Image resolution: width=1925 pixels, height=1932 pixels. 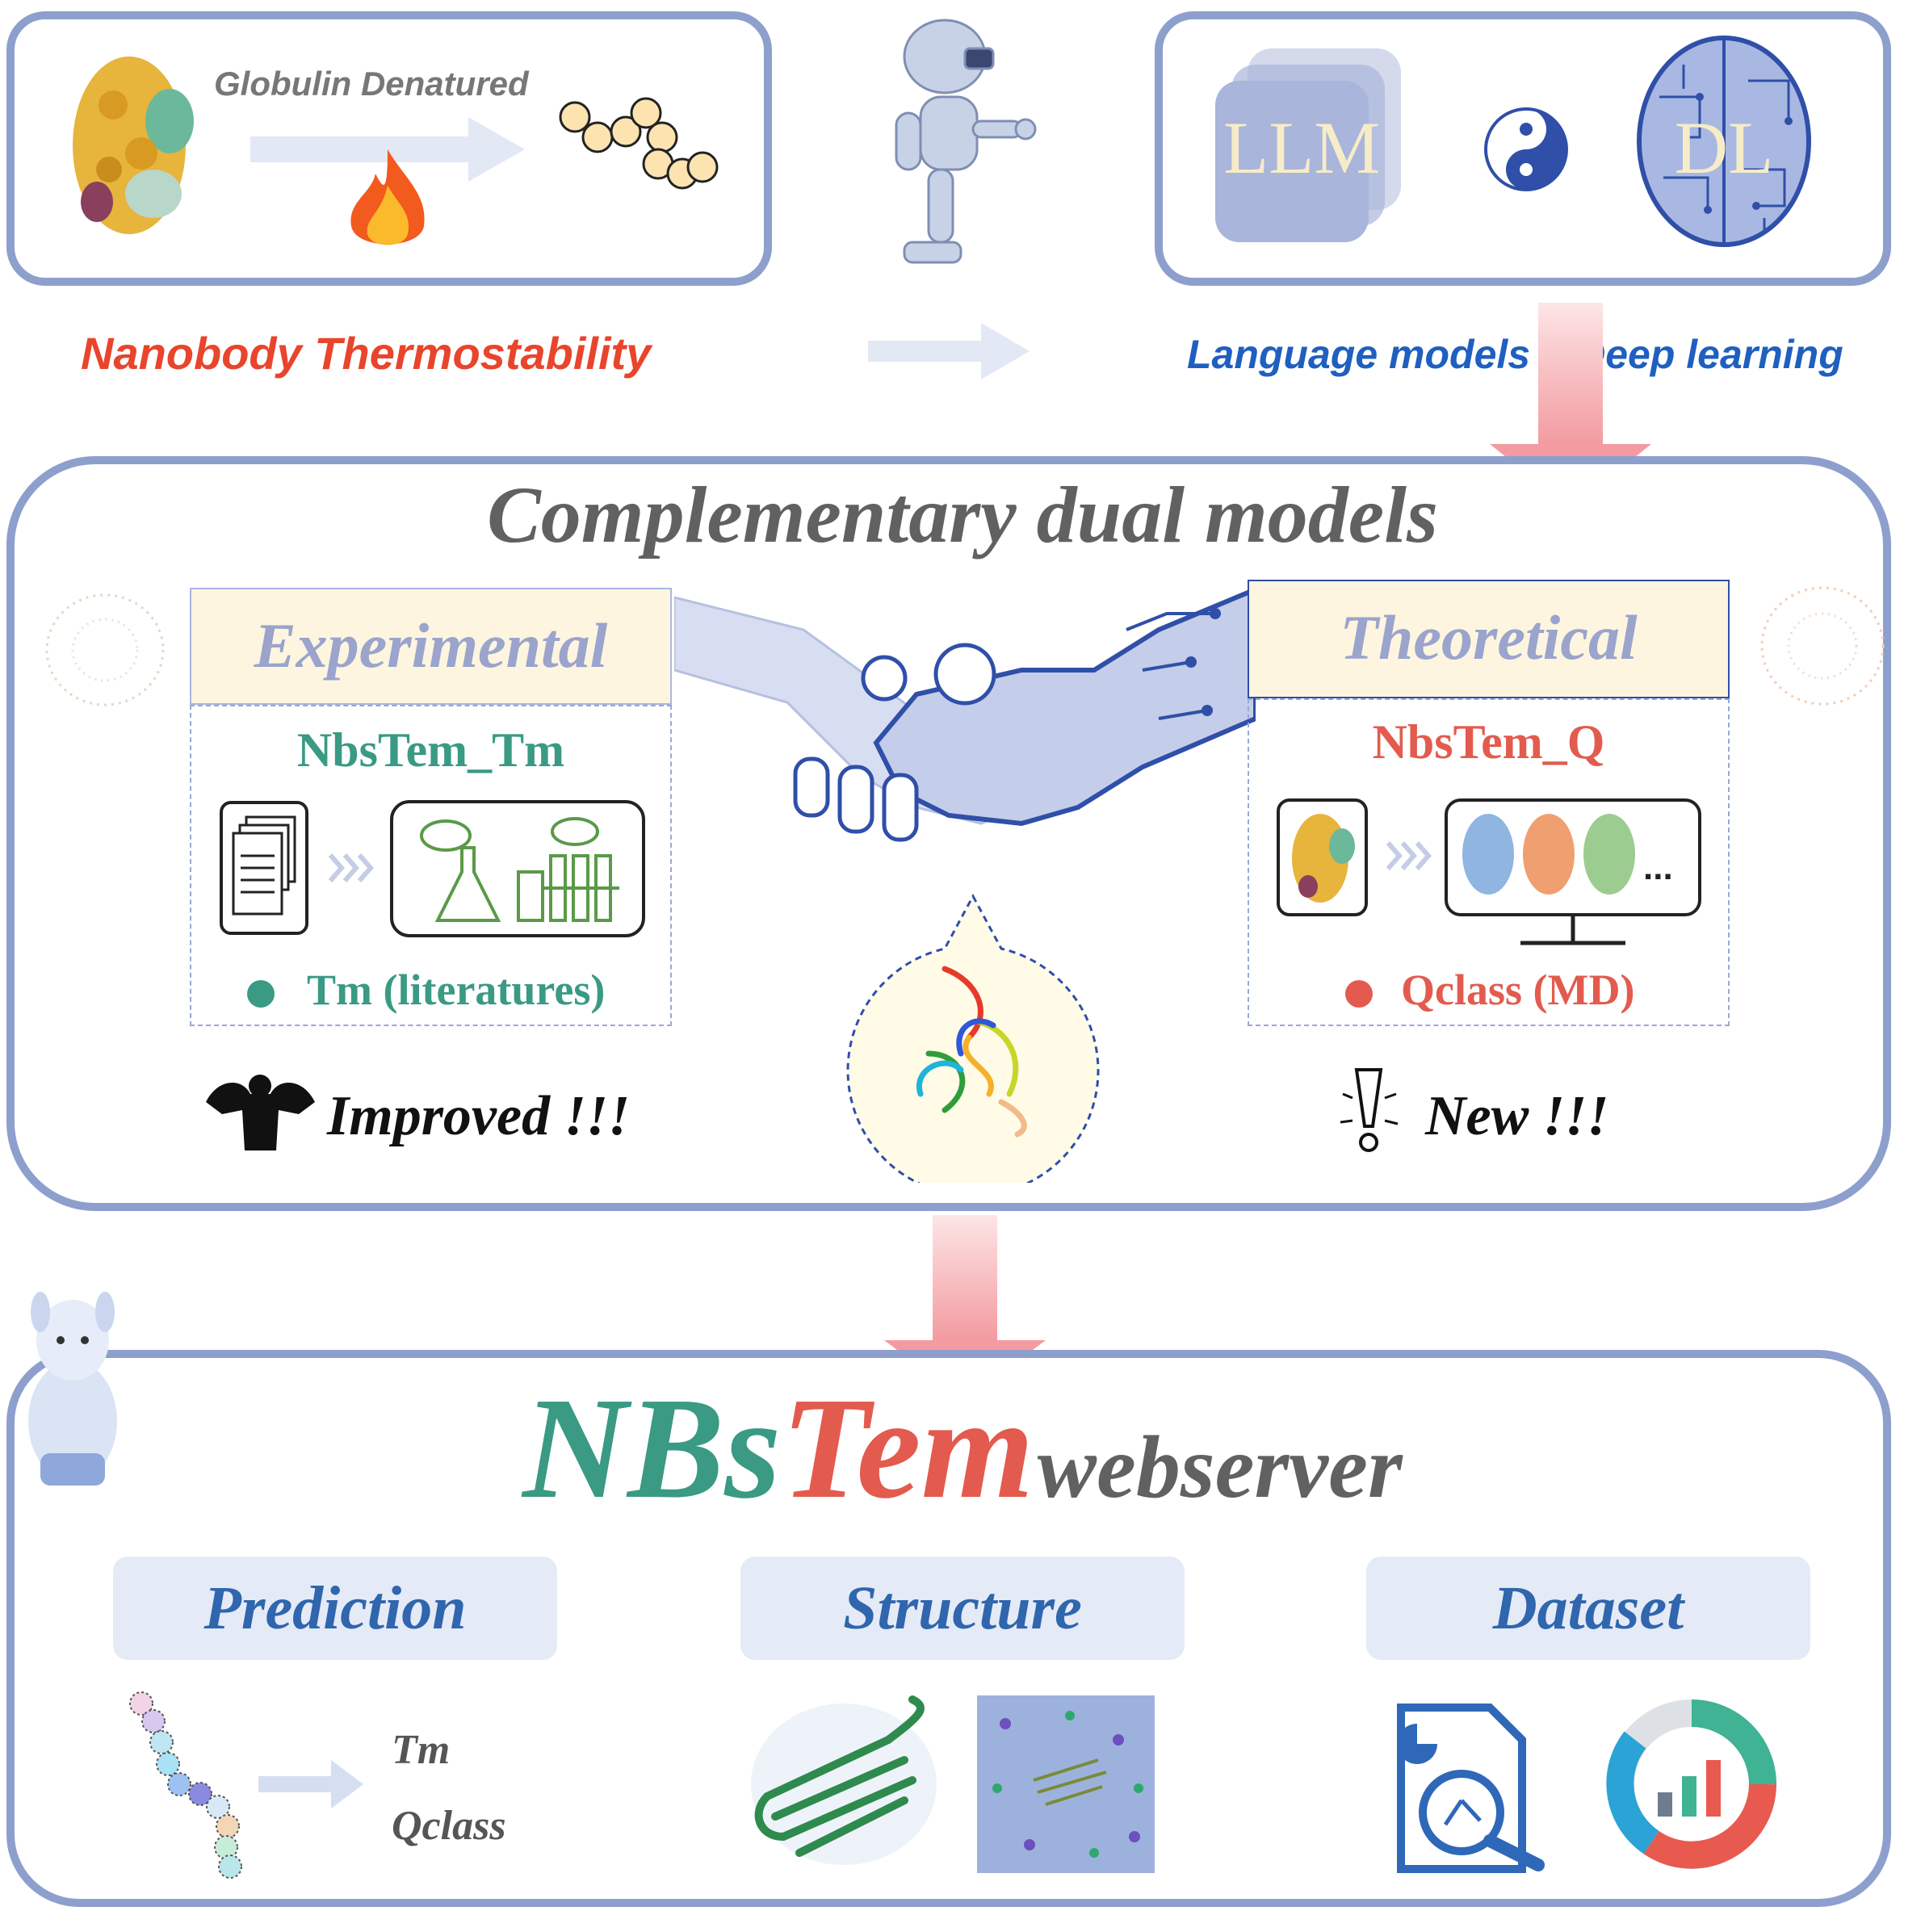 I want to click on green-bullet-icon, so click(x=261, y=994).